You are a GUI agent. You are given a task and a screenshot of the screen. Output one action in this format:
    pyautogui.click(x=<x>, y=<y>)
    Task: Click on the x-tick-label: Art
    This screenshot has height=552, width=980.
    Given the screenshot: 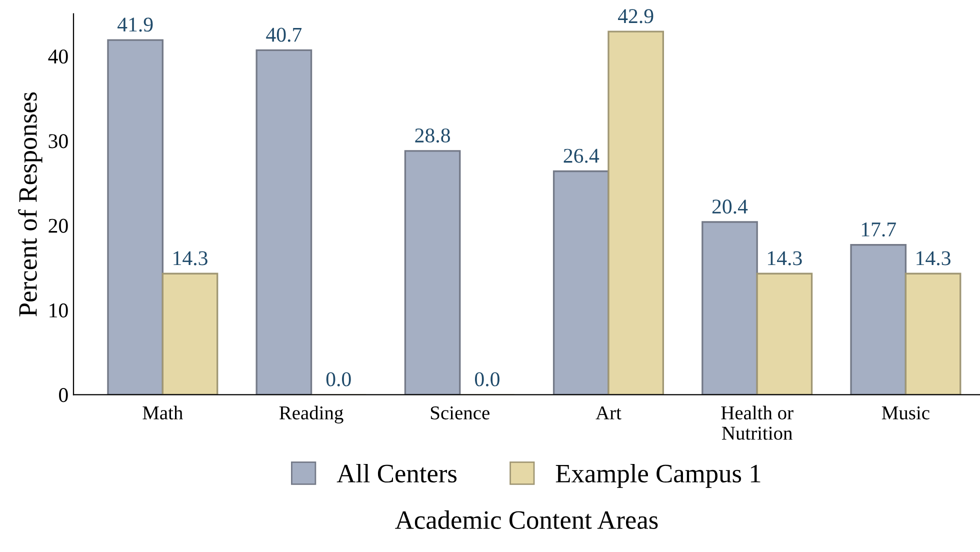 What is the action you would take?
    pyautogui.click(x=609, y=413)
    